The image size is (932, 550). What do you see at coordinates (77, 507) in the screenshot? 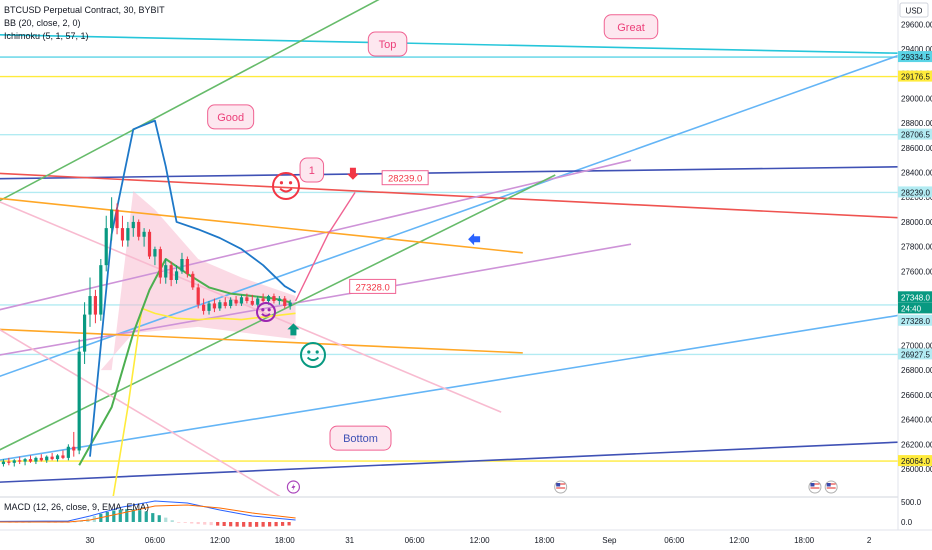
I see `macd-indicator-label: MACD (12, 26, close, 9, EMA, EMA)` at bounding box center [77, 507].